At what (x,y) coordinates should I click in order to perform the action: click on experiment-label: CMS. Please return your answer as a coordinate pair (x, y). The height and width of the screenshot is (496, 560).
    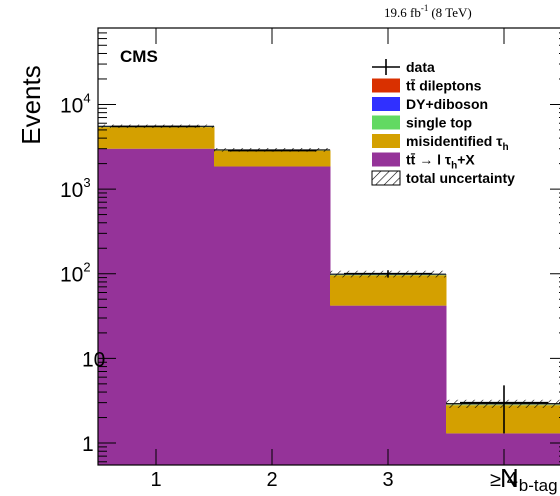
    Looking at the image, I should click on (139, 56).